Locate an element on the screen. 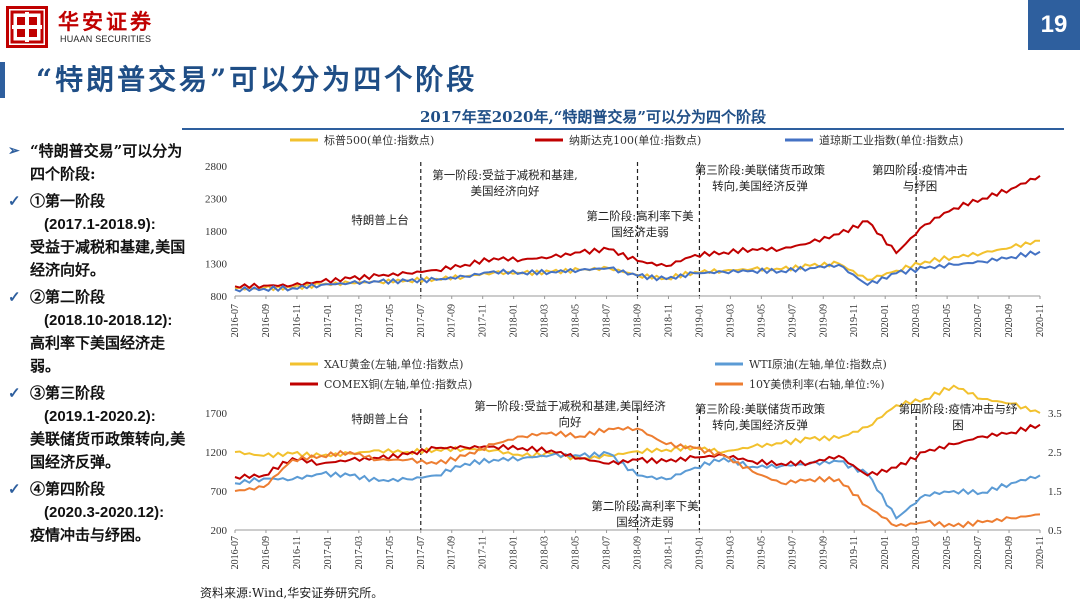 Image resolution: width=1080 pixels, height=608 pixels. stage-item-4: ✓ ④第四阶段 (2020.3-2020.12): 疫情冲击与纾困。 is located at coordinates (98, 512).